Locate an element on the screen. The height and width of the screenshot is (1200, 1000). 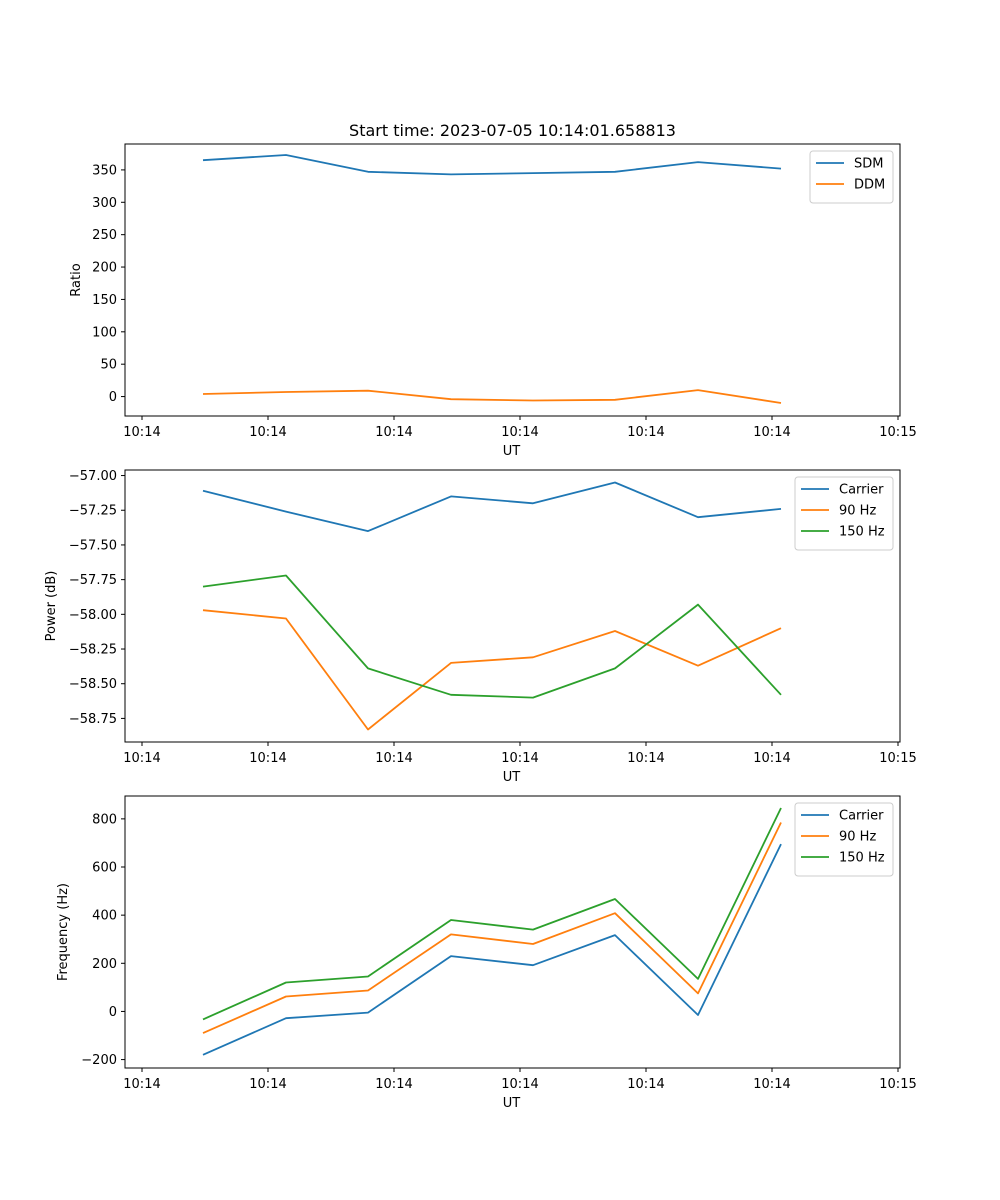
y-tick-label: −58.00 is located at coordinates (93, 615).